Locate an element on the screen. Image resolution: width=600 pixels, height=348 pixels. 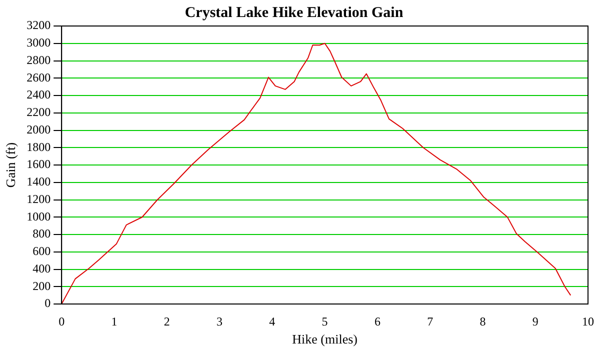
y-tick-label: 800 is located at coordinates (41, 233).